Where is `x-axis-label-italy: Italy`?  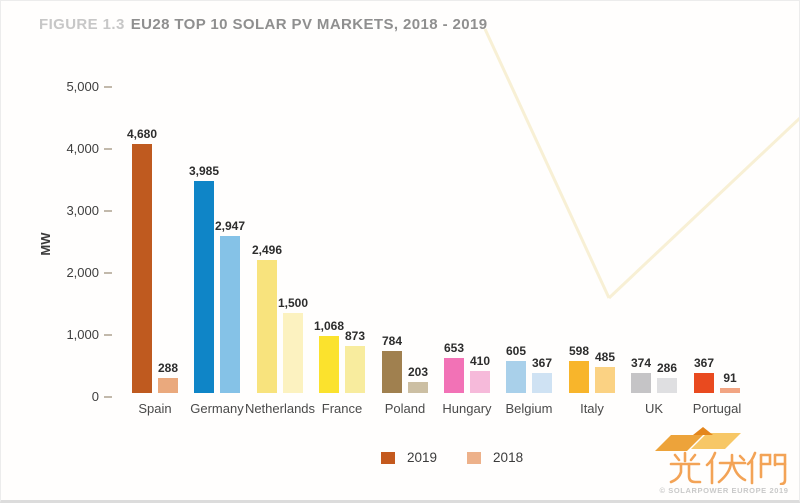
x-axis-label-italy: Italy is located at coordinates (592, 408).